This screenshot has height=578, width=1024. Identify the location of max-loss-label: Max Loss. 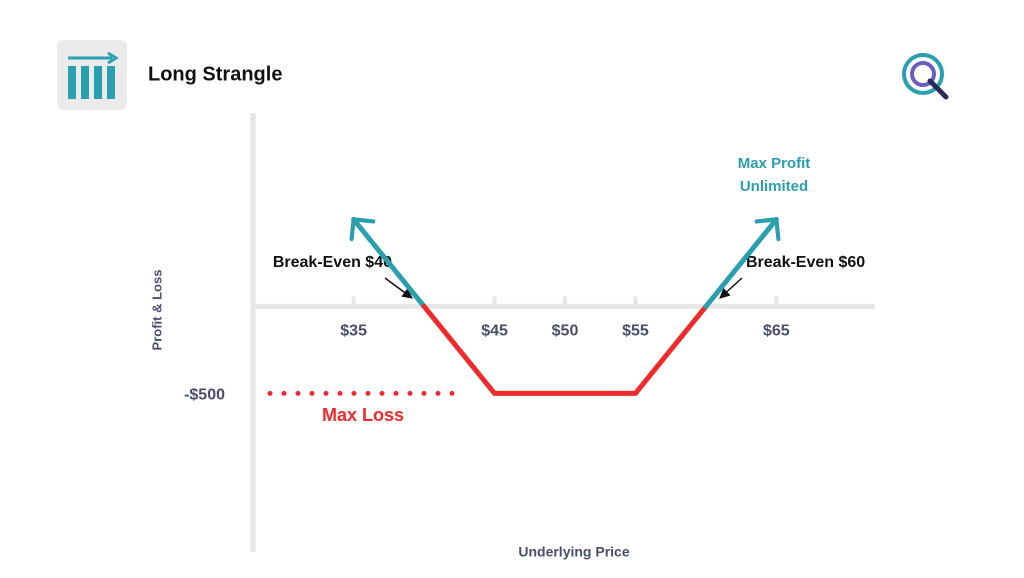
(363, 415).